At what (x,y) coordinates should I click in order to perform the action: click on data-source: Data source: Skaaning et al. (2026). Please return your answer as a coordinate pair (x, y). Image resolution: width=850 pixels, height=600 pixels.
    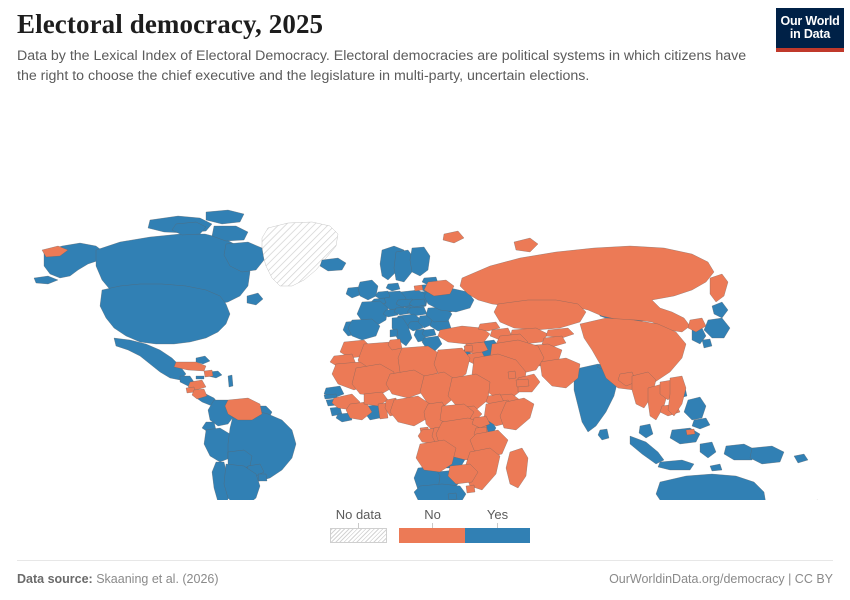
    Looking at the image, I should click on (118, 579).